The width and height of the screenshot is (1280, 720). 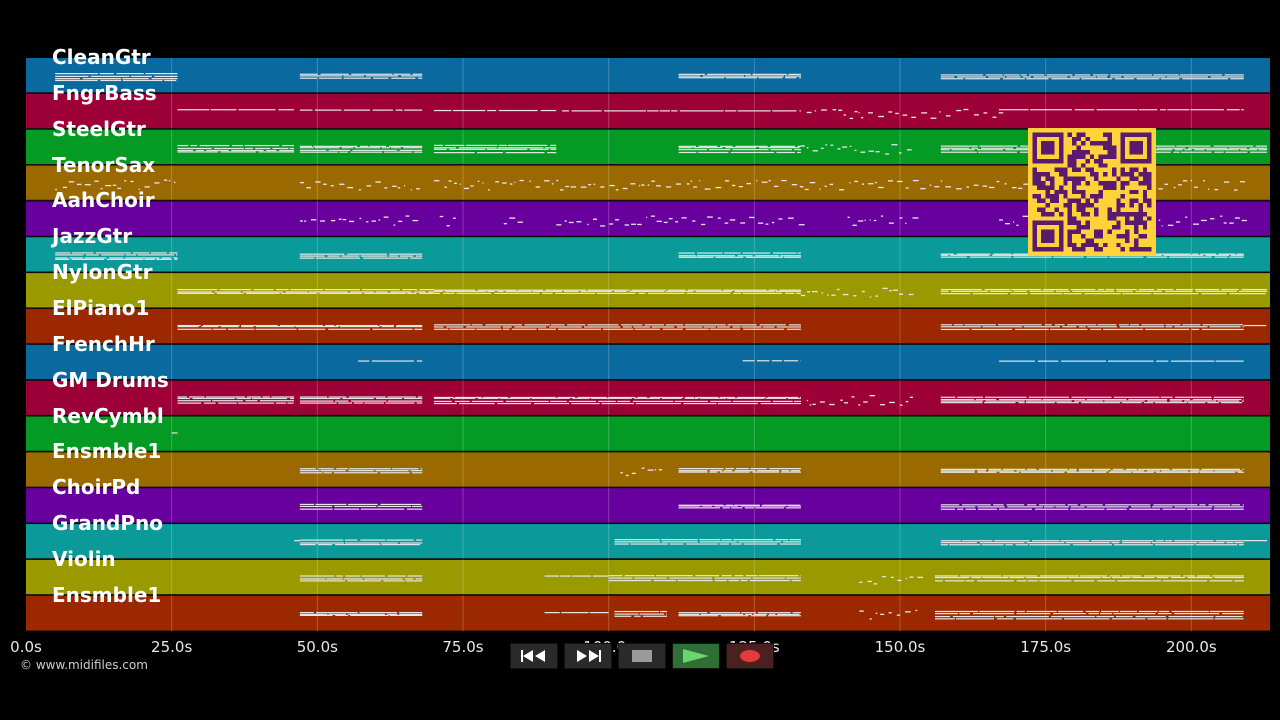 I want to click on rewind-button, so click(x=534, y=656).